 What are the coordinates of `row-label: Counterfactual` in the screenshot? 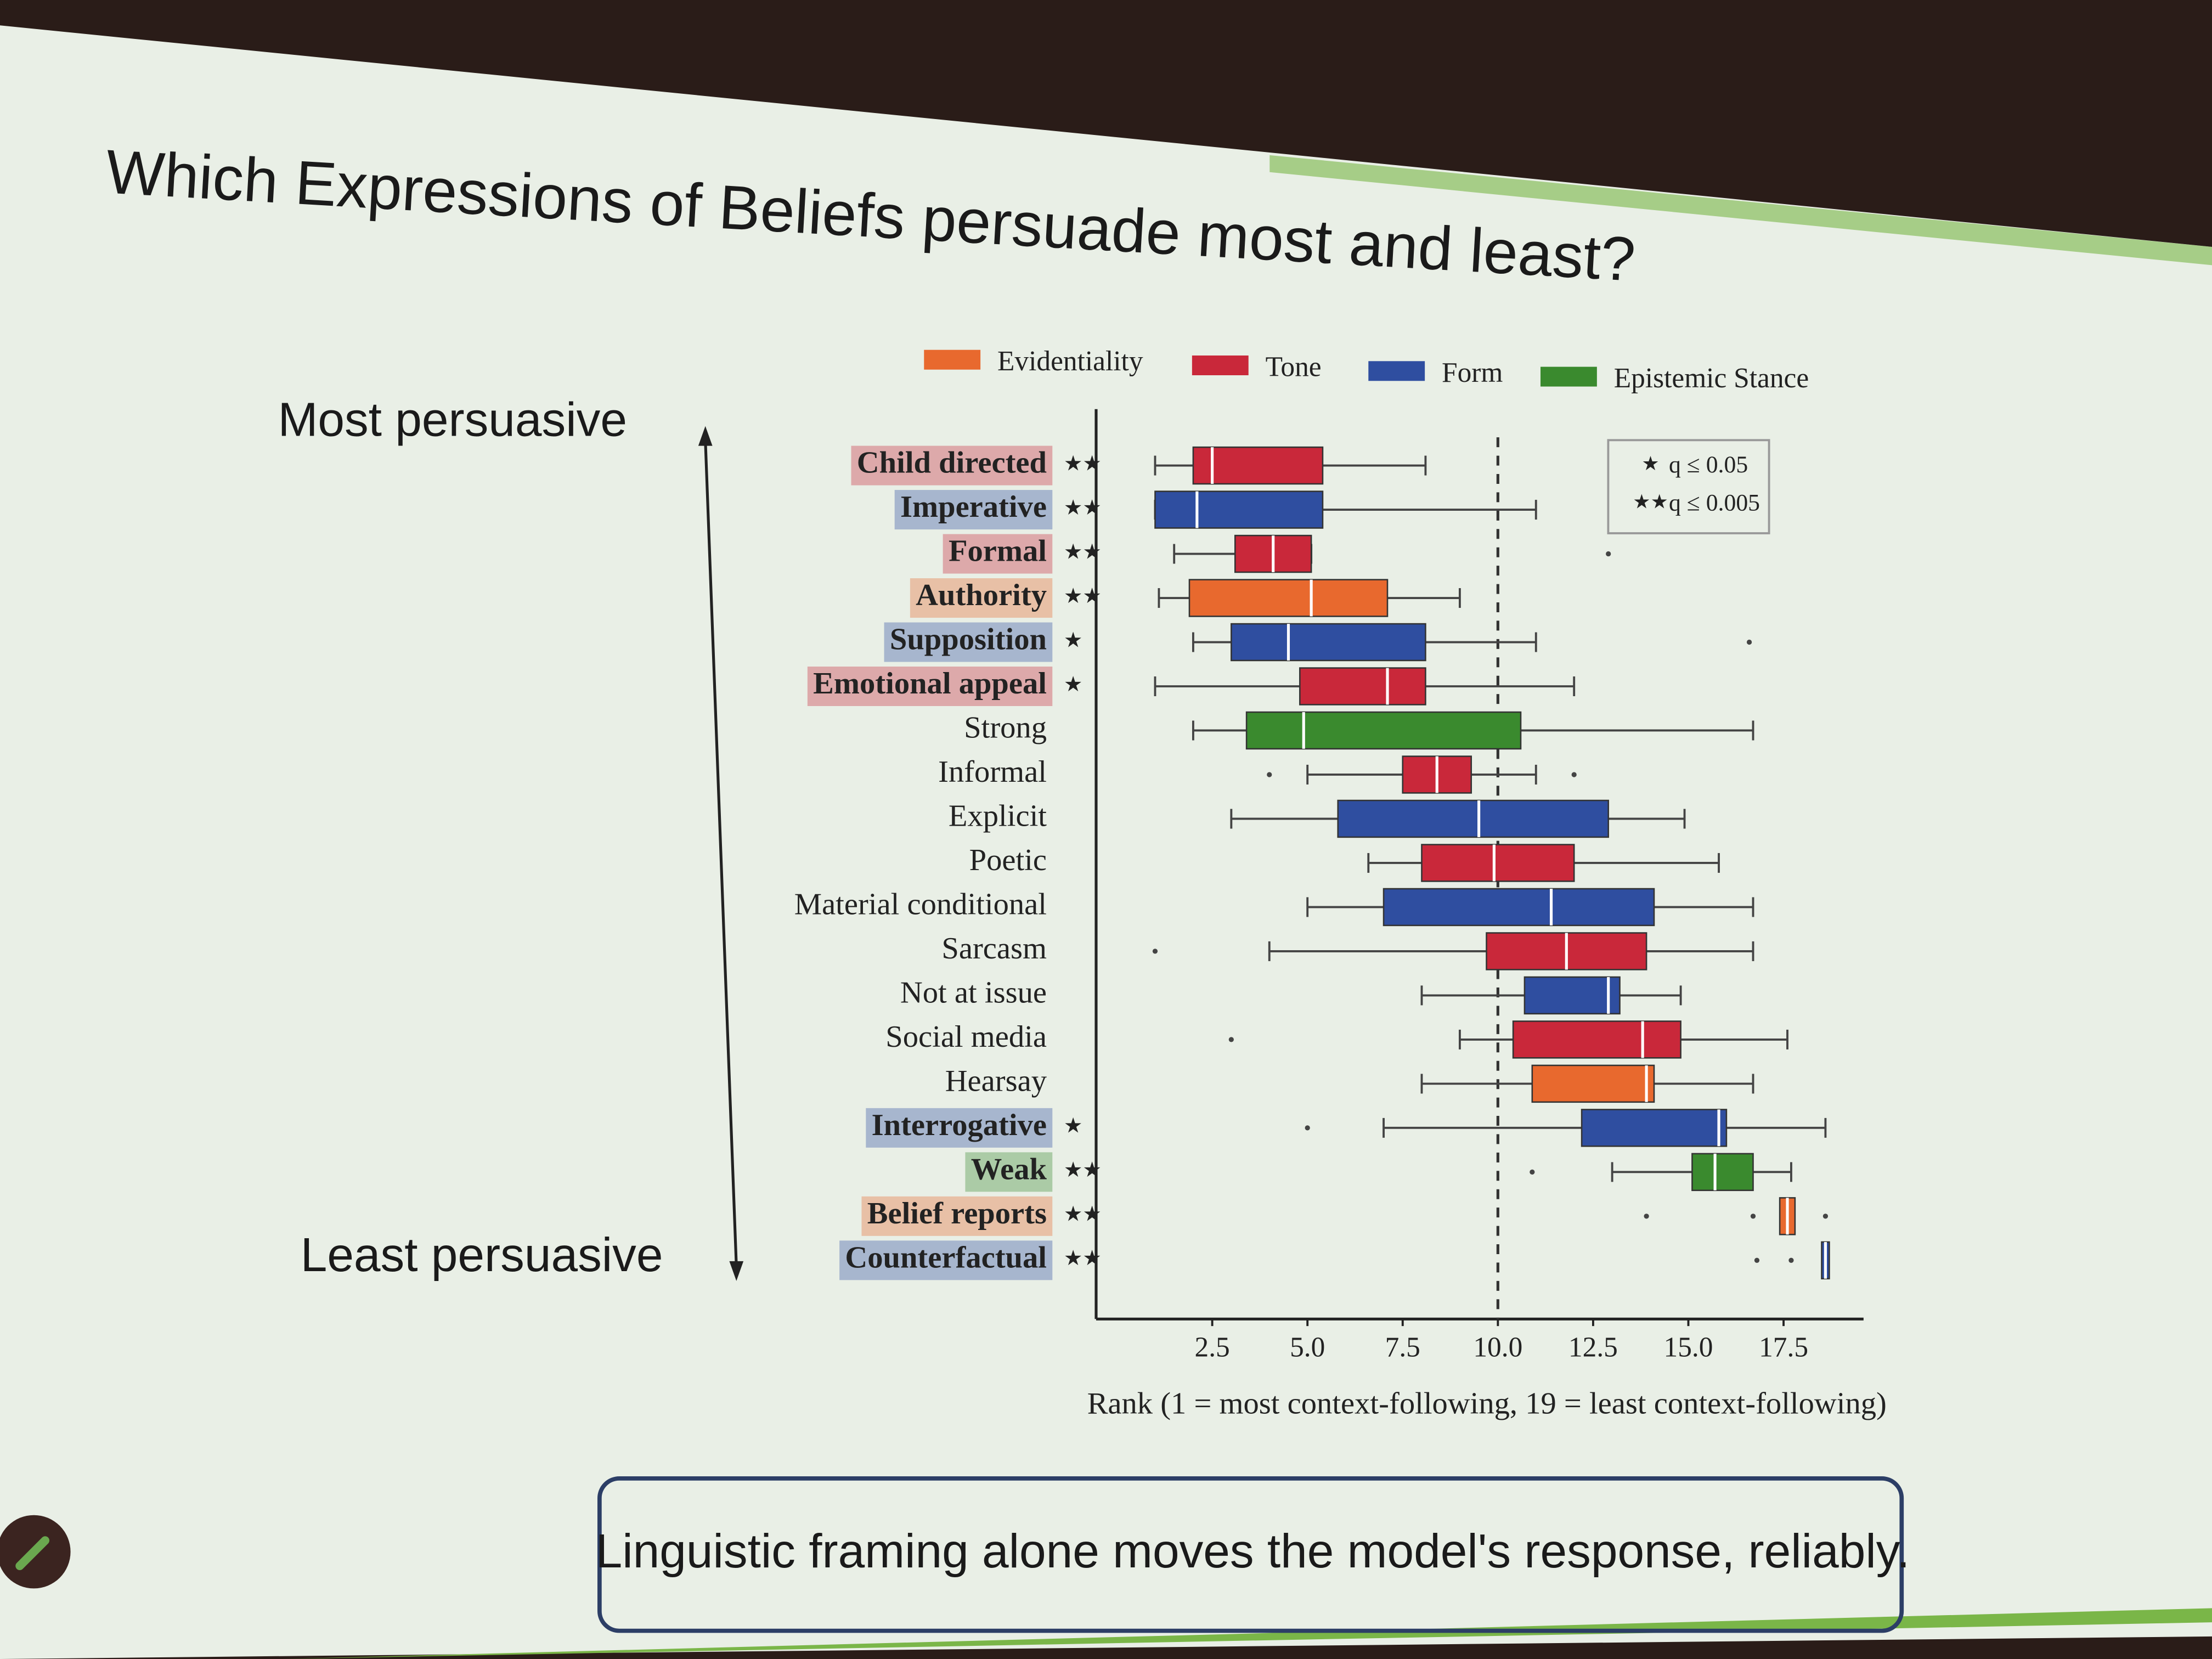 It's located at (946, 1257).